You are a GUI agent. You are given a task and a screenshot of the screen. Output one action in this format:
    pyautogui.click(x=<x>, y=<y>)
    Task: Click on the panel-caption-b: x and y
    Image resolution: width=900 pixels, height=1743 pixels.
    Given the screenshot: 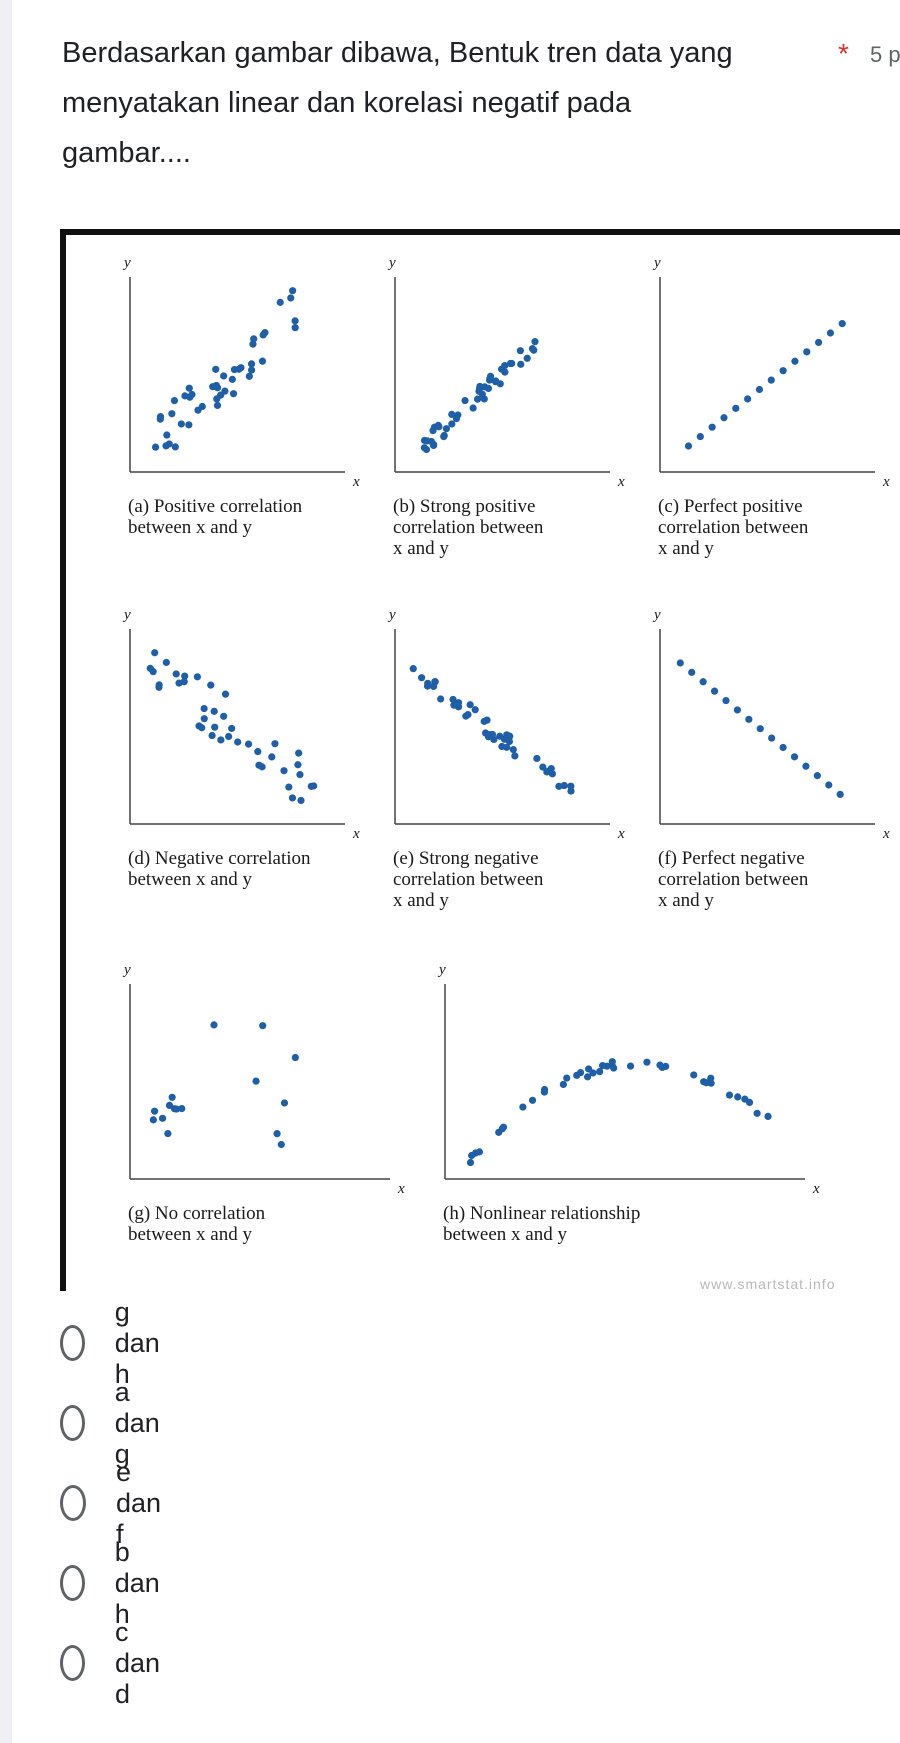 What is the action you would take?
    pyautogui.click(x=421, y=548)
    